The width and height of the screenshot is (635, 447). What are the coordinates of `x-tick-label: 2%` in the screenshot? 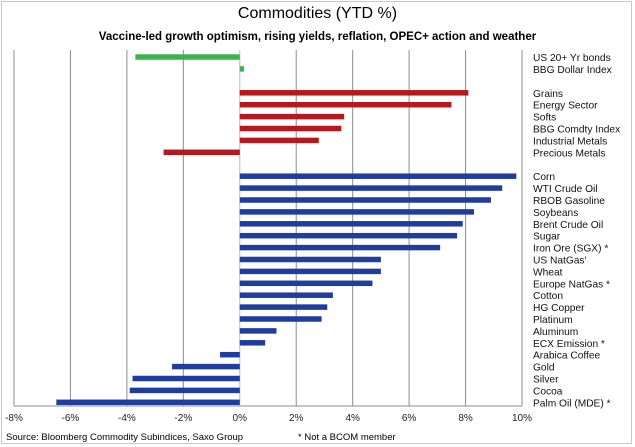 It's located at (296, 418).